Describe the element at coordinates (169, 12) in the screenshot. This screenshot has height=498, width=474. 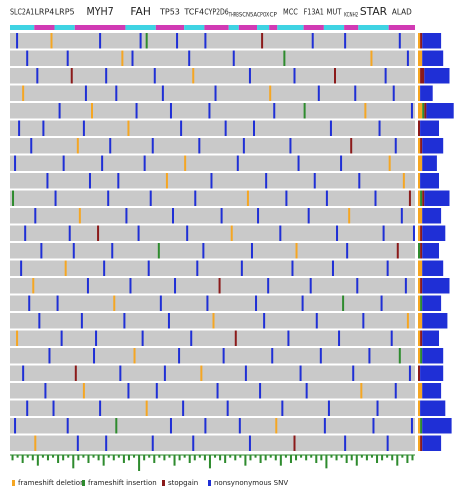
I see `gene-label: TP53` at that location.